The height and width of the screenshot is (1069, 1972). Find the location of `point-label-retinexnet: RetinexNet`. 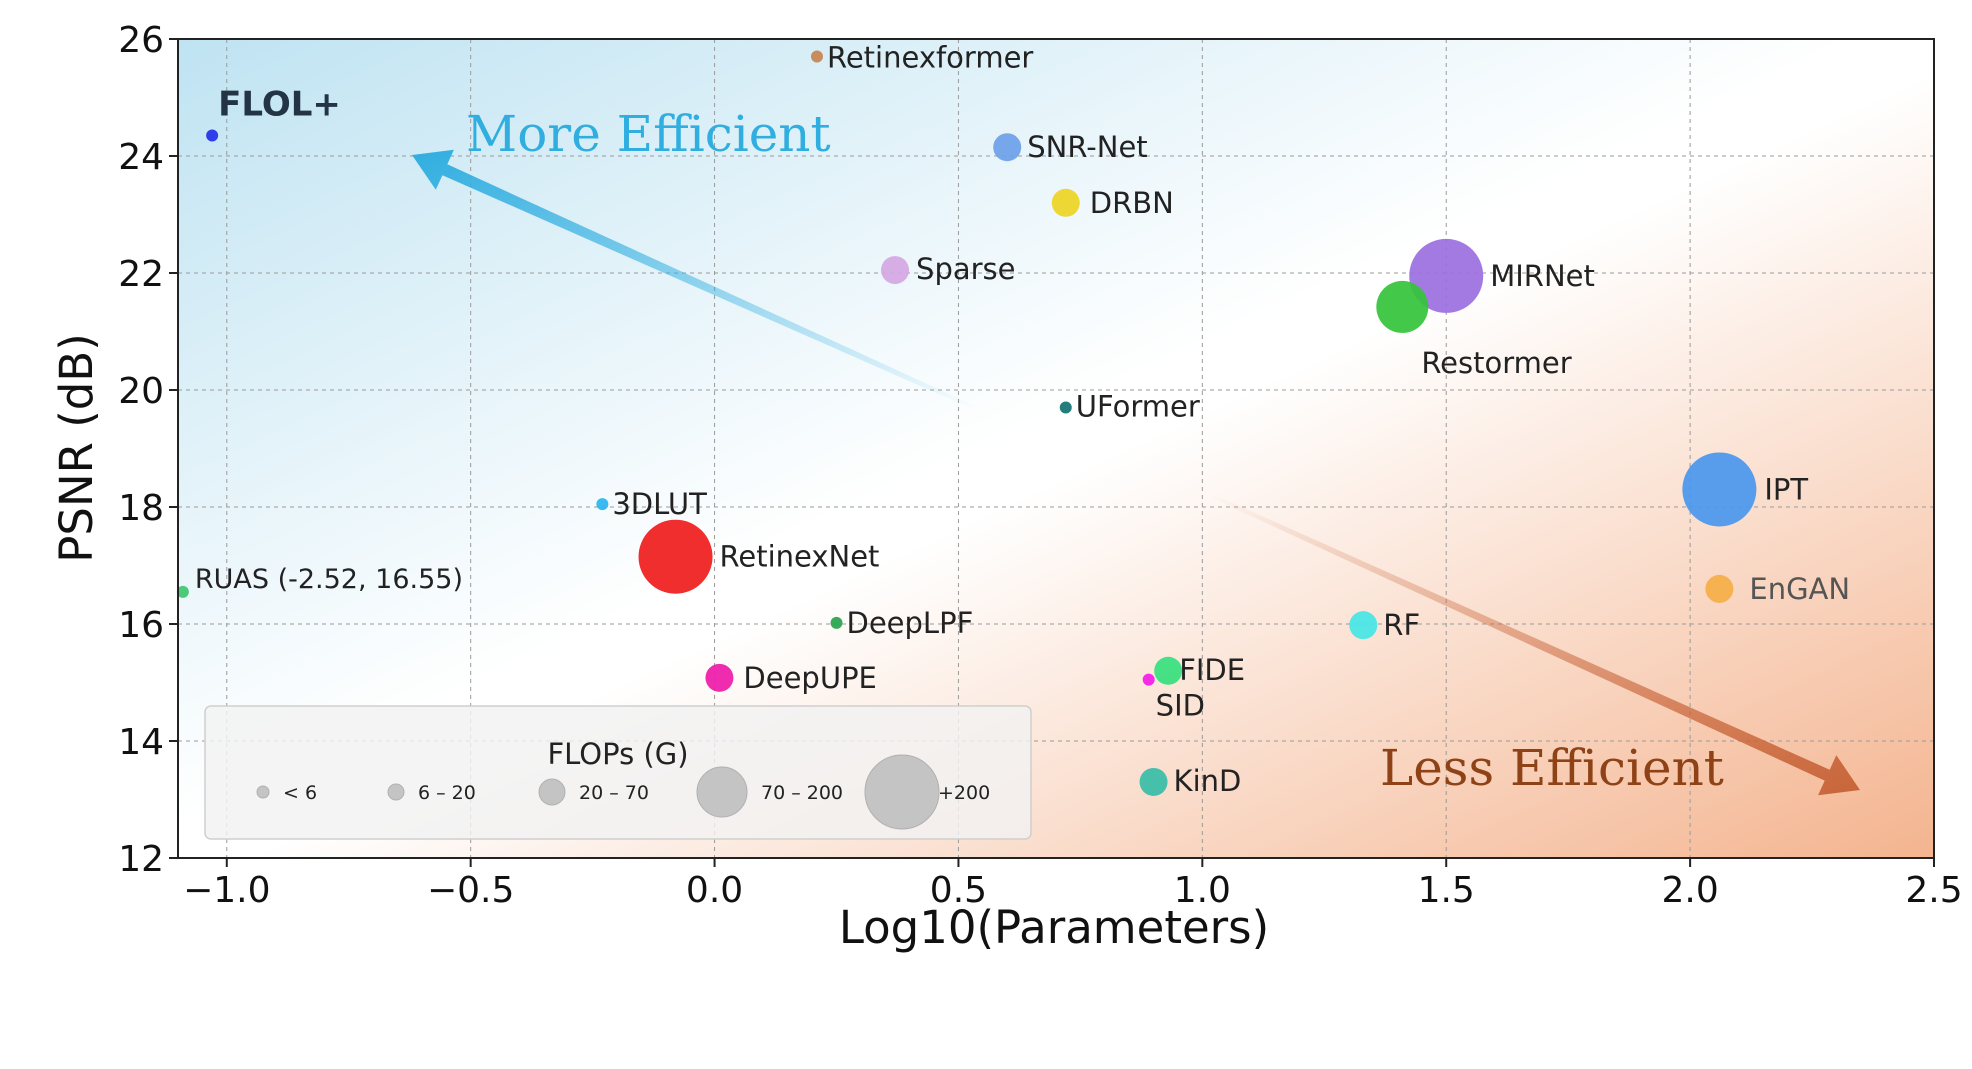

point-label-retinexnet: RetinexNet is located at coordinates (800, 557).